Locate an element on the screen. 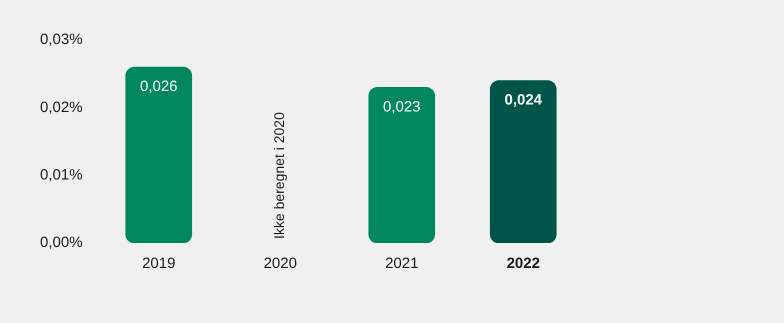  y-tick-label: 0,02% is located at coordinates (61, 107).